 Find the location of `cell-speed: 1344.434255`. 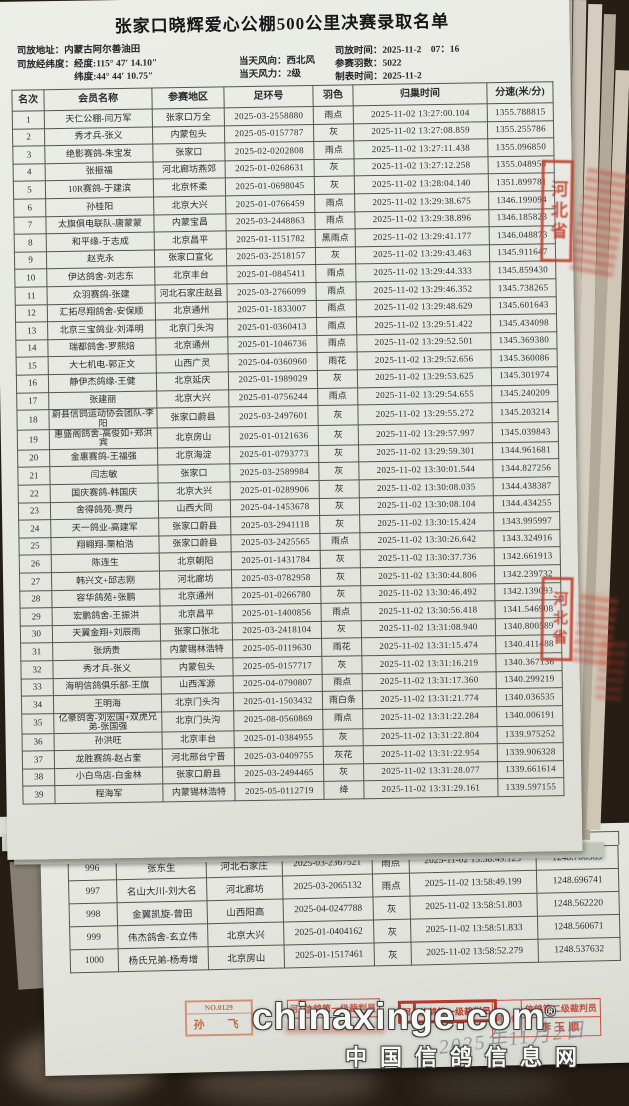

cell-speed: 1344.434255 is located at coordinates (526, 503).